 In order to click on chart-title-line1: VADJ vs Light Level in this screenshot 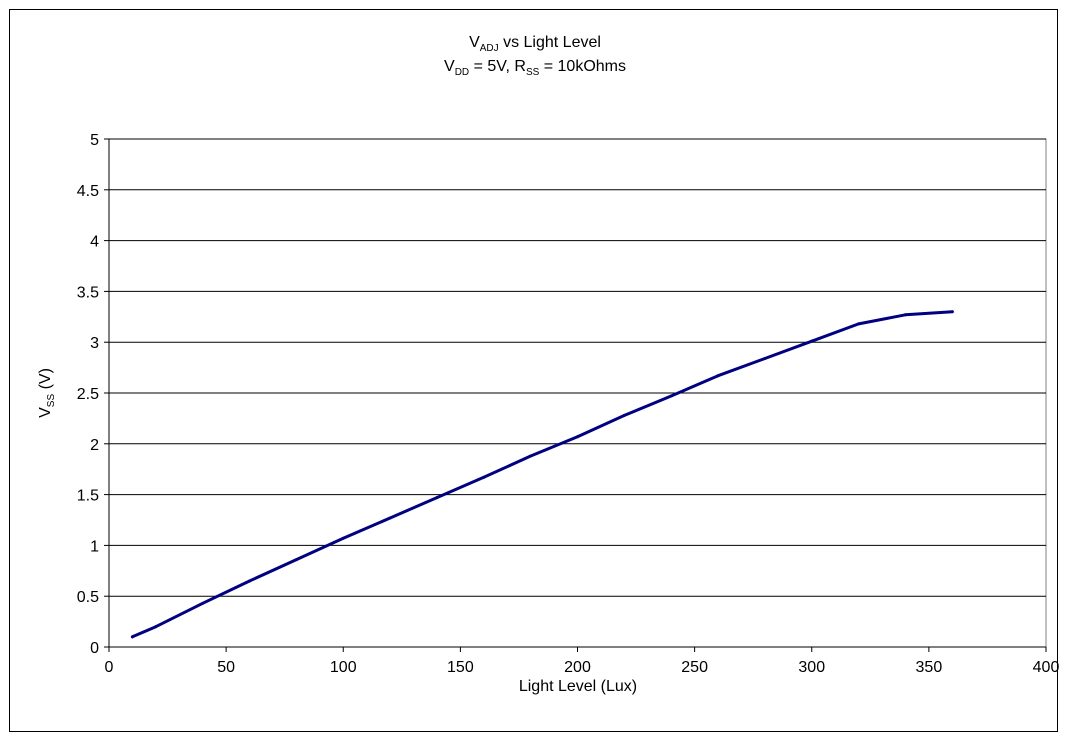, I will do `click(535, 44)`.